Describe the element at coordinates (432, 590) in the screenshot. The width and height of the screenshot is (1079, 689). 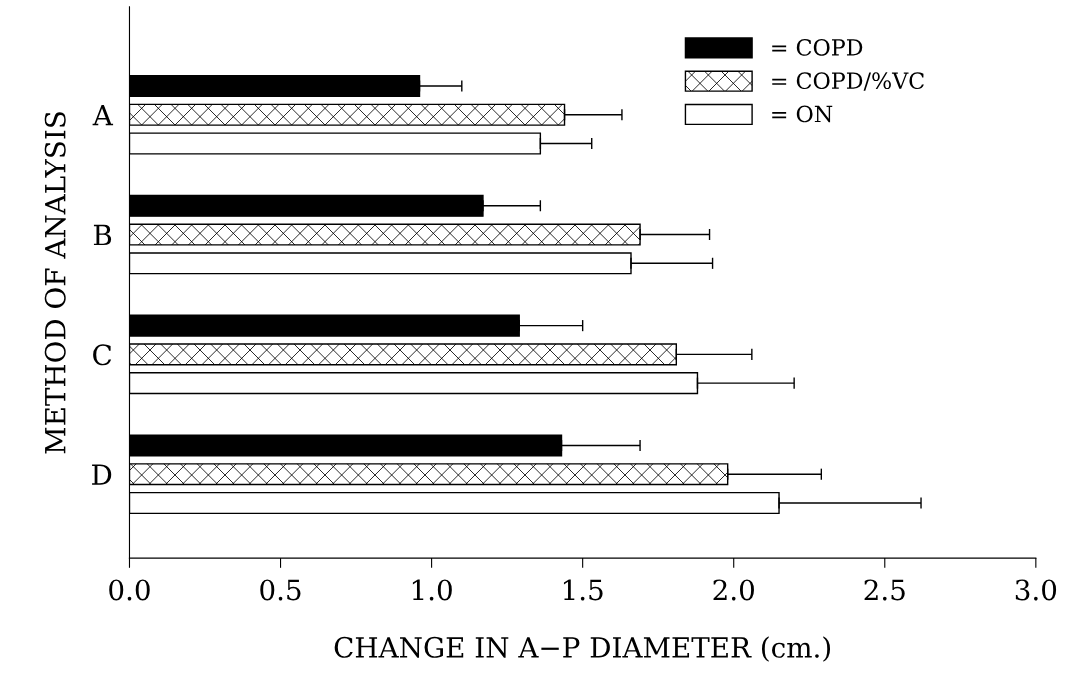
I see `x-tick-label: 1.0` at that location.